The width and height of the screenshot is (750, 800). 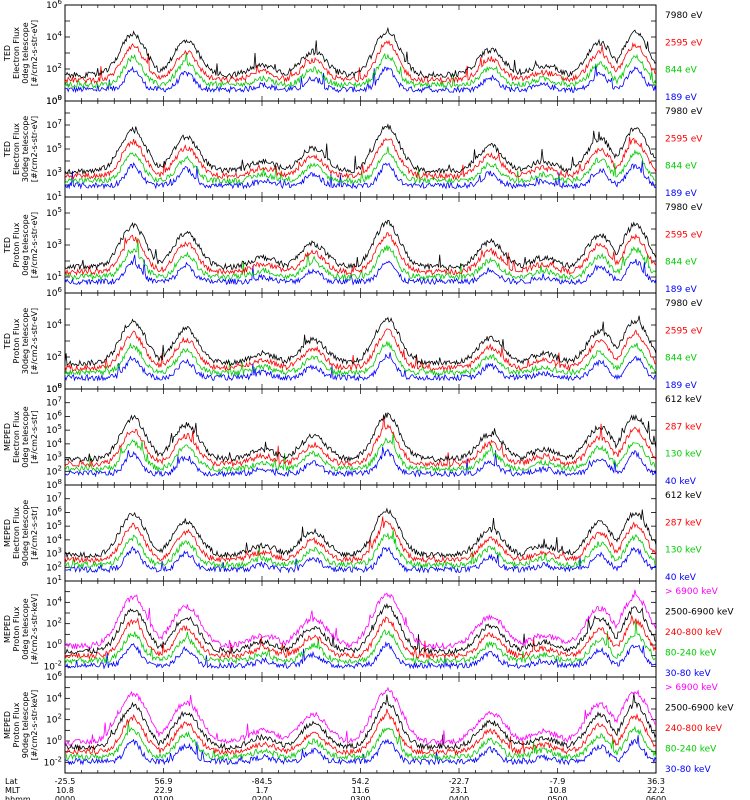 I want to click on y-tick-label: 10⁰, so click(x=54, y=100).